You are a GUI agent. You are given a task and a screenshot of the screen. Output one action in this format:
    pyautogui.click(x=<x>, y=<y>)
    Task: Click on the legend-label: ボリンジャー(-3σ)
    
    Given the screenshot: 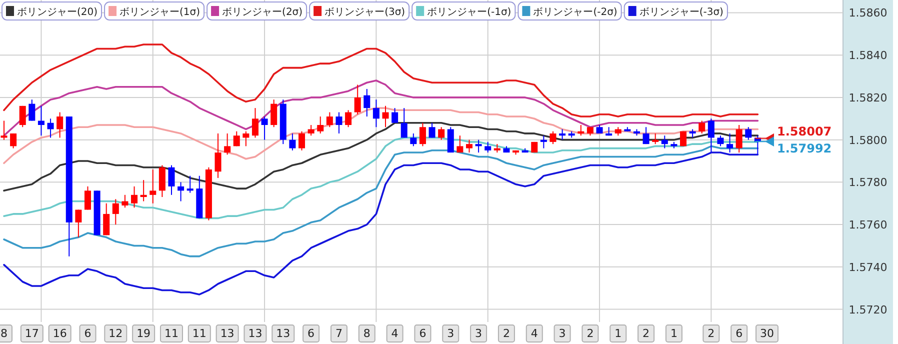 What is the action you would take?
    pyautogui.click(x=681, y=12)
    